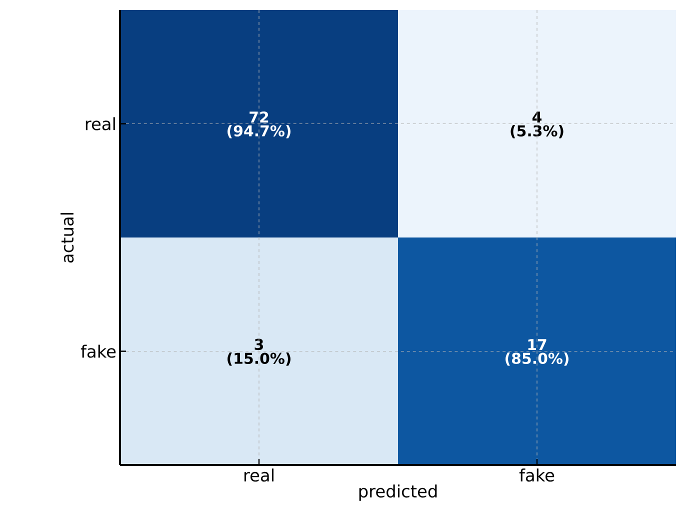 The image size is (681, 526). Describe the element at coordinates (67, 237) in the screenshot. I see `y-axis-title: actual` at that location.